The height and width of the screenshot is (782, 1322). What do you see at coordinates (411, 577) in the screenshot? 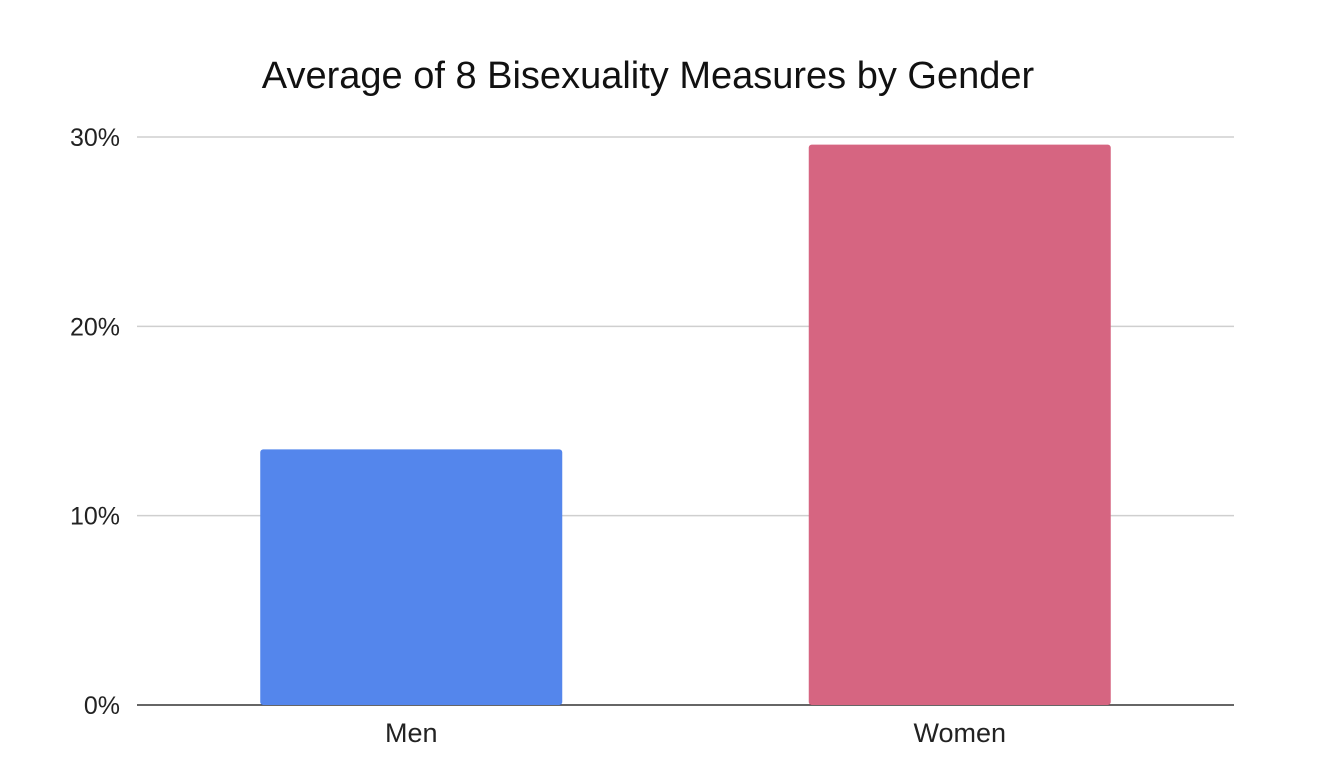
I see `bar-men` at bounding box center [411, 577].